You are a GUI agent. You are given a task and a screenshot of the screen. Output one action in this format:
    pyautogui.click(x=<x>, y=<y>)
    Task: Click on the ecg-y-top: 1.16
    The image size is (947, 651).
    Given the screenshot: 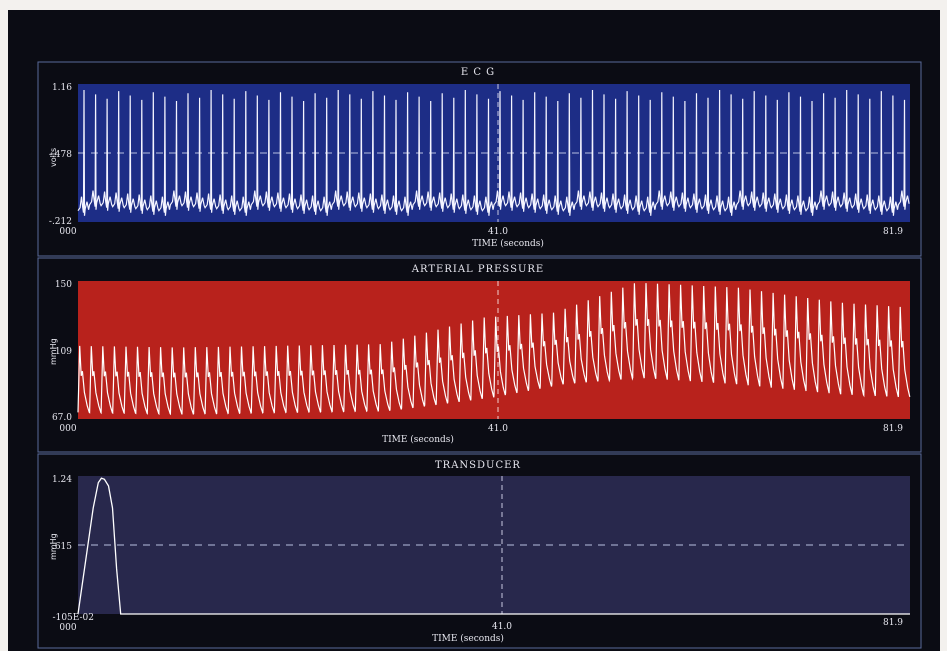 What is the action you would take?
    pyautogui.click(x=62, y=88)
    